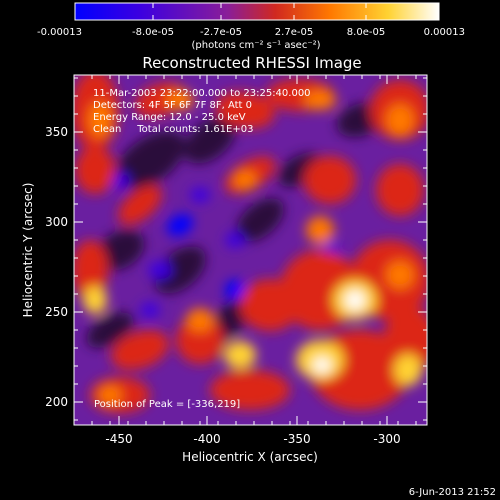  I want to click on x-axis-label: Heliocentric X (arcsec), so click(250, 457).